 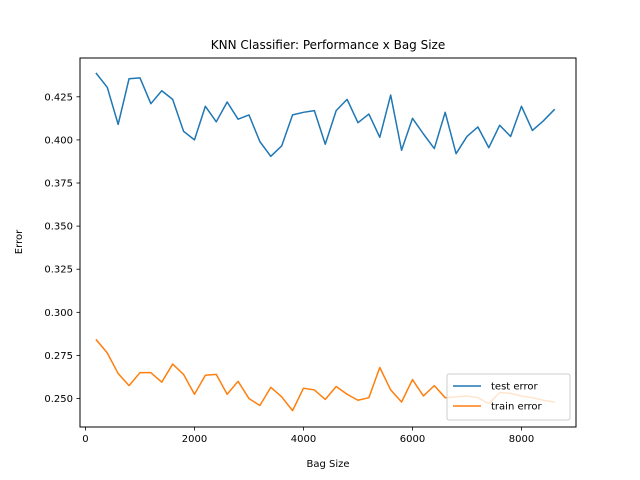 I want to click on y-axis: 0.250 0.275 0.300 0.325 0.350 0.375 0.400 0.425, so click(x=62, y=248).